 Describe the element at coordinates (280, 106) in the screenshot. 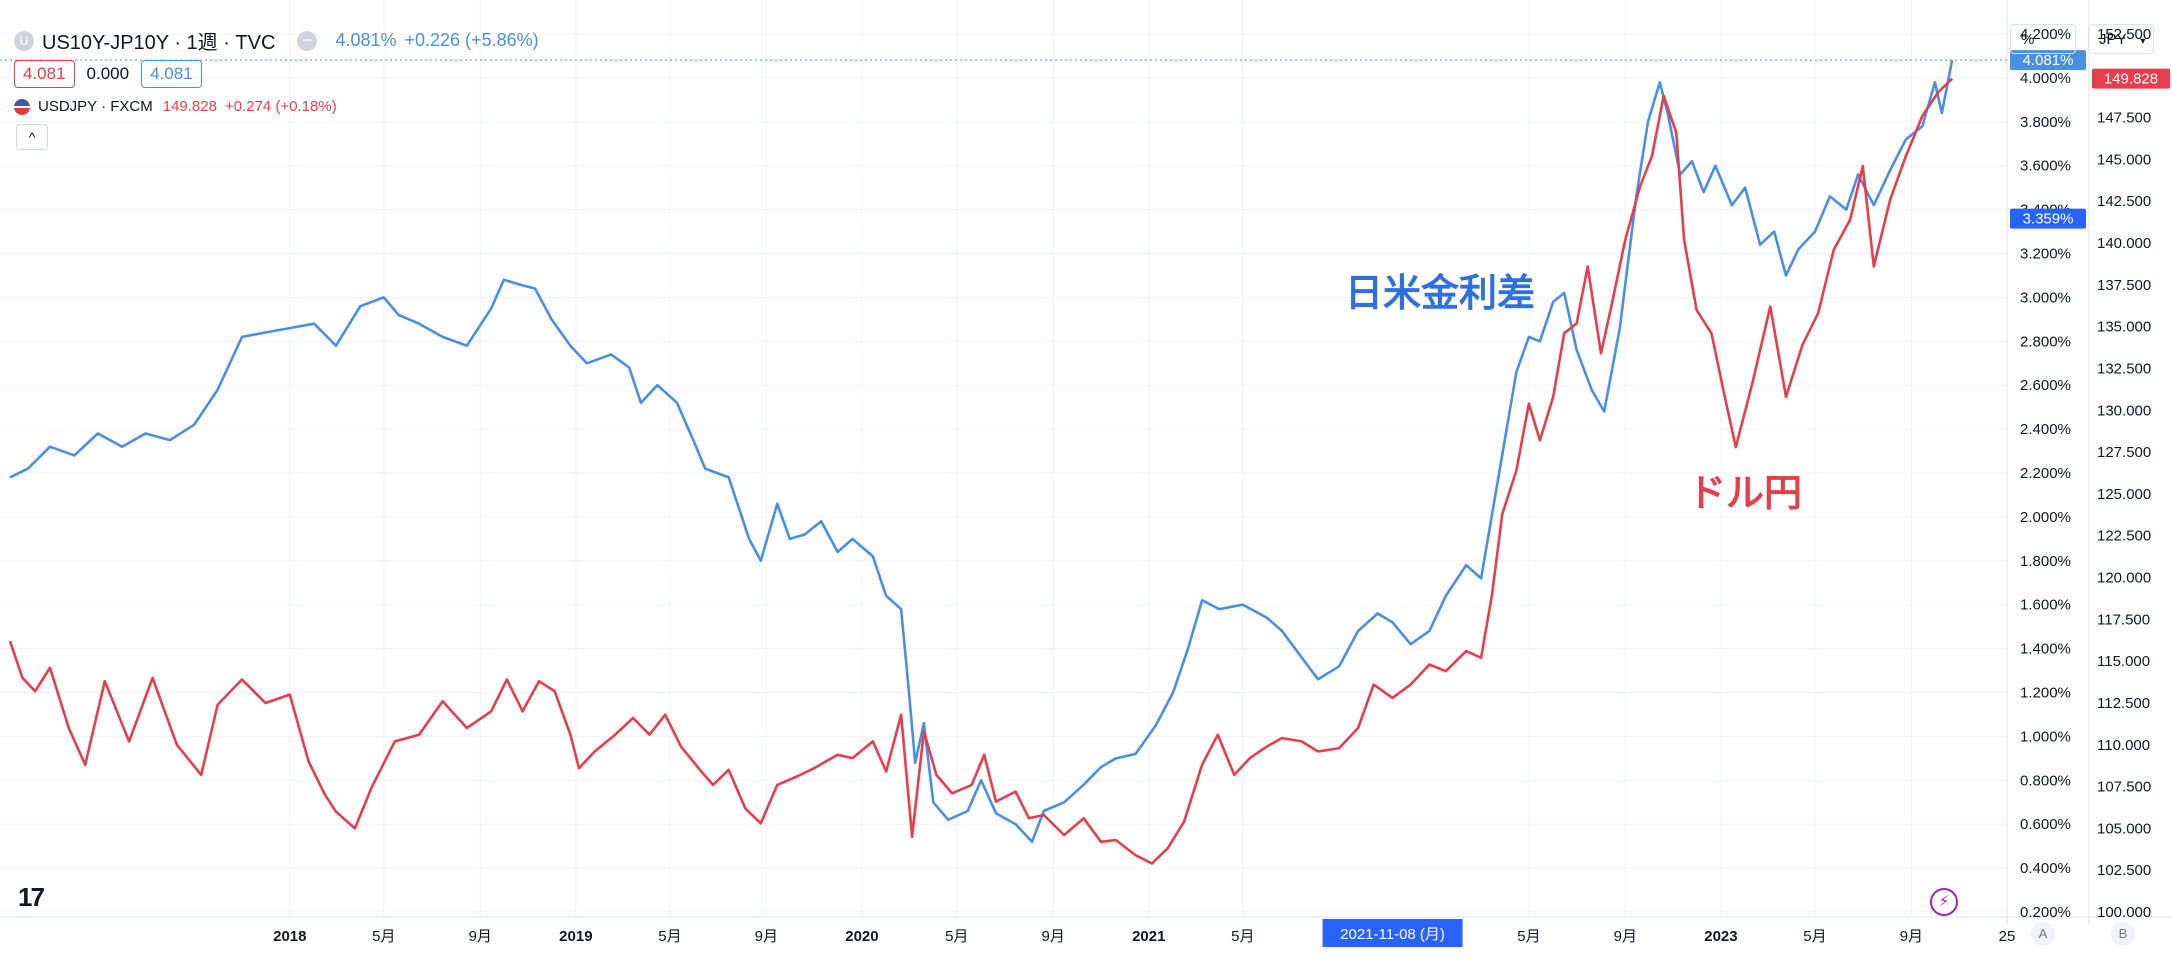

I see `usdjpy-change: +0.274 (+0.18%)` at that location.